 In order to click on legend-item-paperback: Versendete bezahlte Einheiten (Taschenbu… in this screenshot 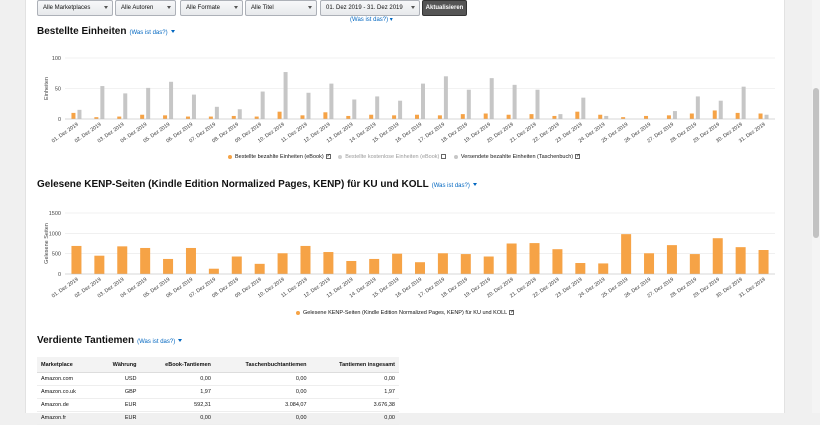, I will do `click(517, 156)`.